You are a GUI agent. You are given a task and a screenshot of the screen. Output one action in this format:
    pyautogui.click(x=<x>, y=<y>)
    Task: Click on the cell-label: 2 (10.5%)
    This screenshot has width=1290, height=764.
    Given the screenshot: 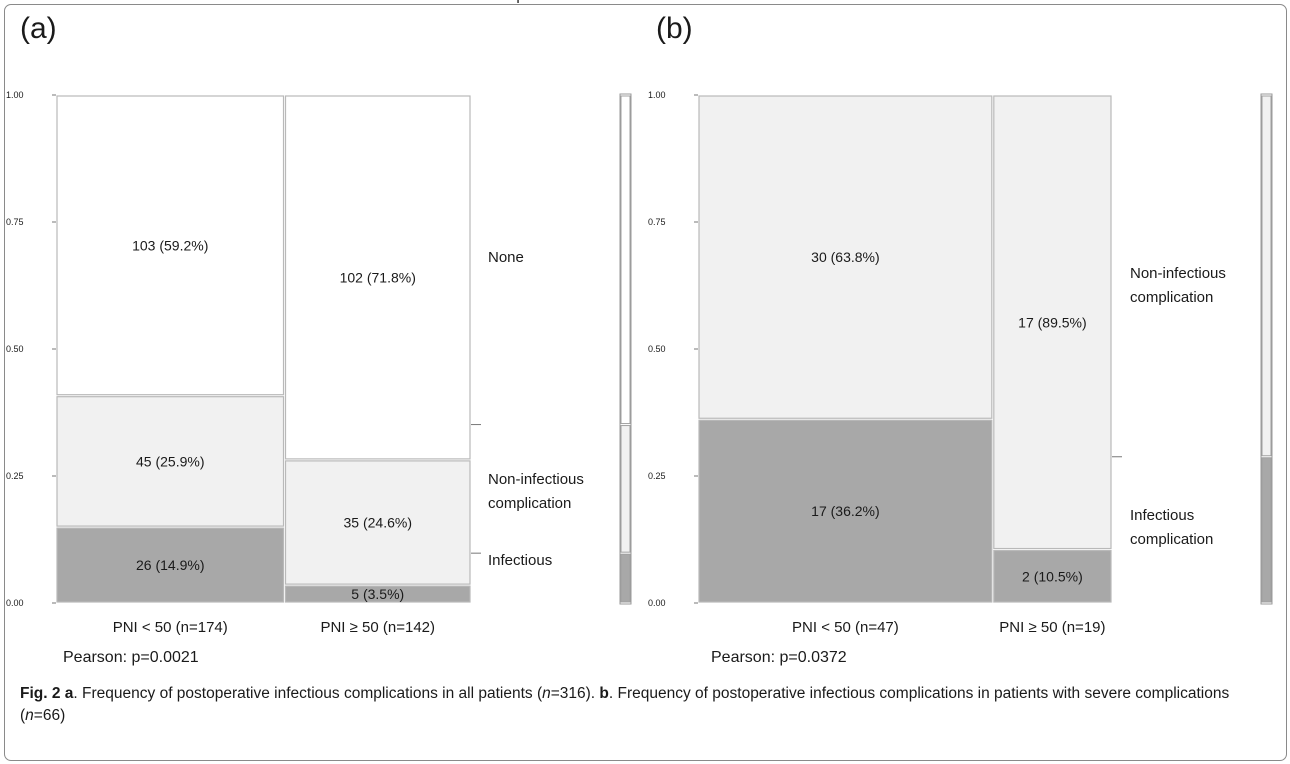 What is the action you would take?
    pyautogui.click(x=1052, y=576)
    